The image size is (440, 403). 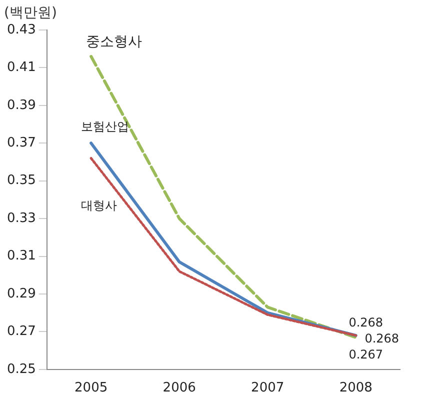 I want to click on y-axis-title: (백만원), so click(x=30, y=13).